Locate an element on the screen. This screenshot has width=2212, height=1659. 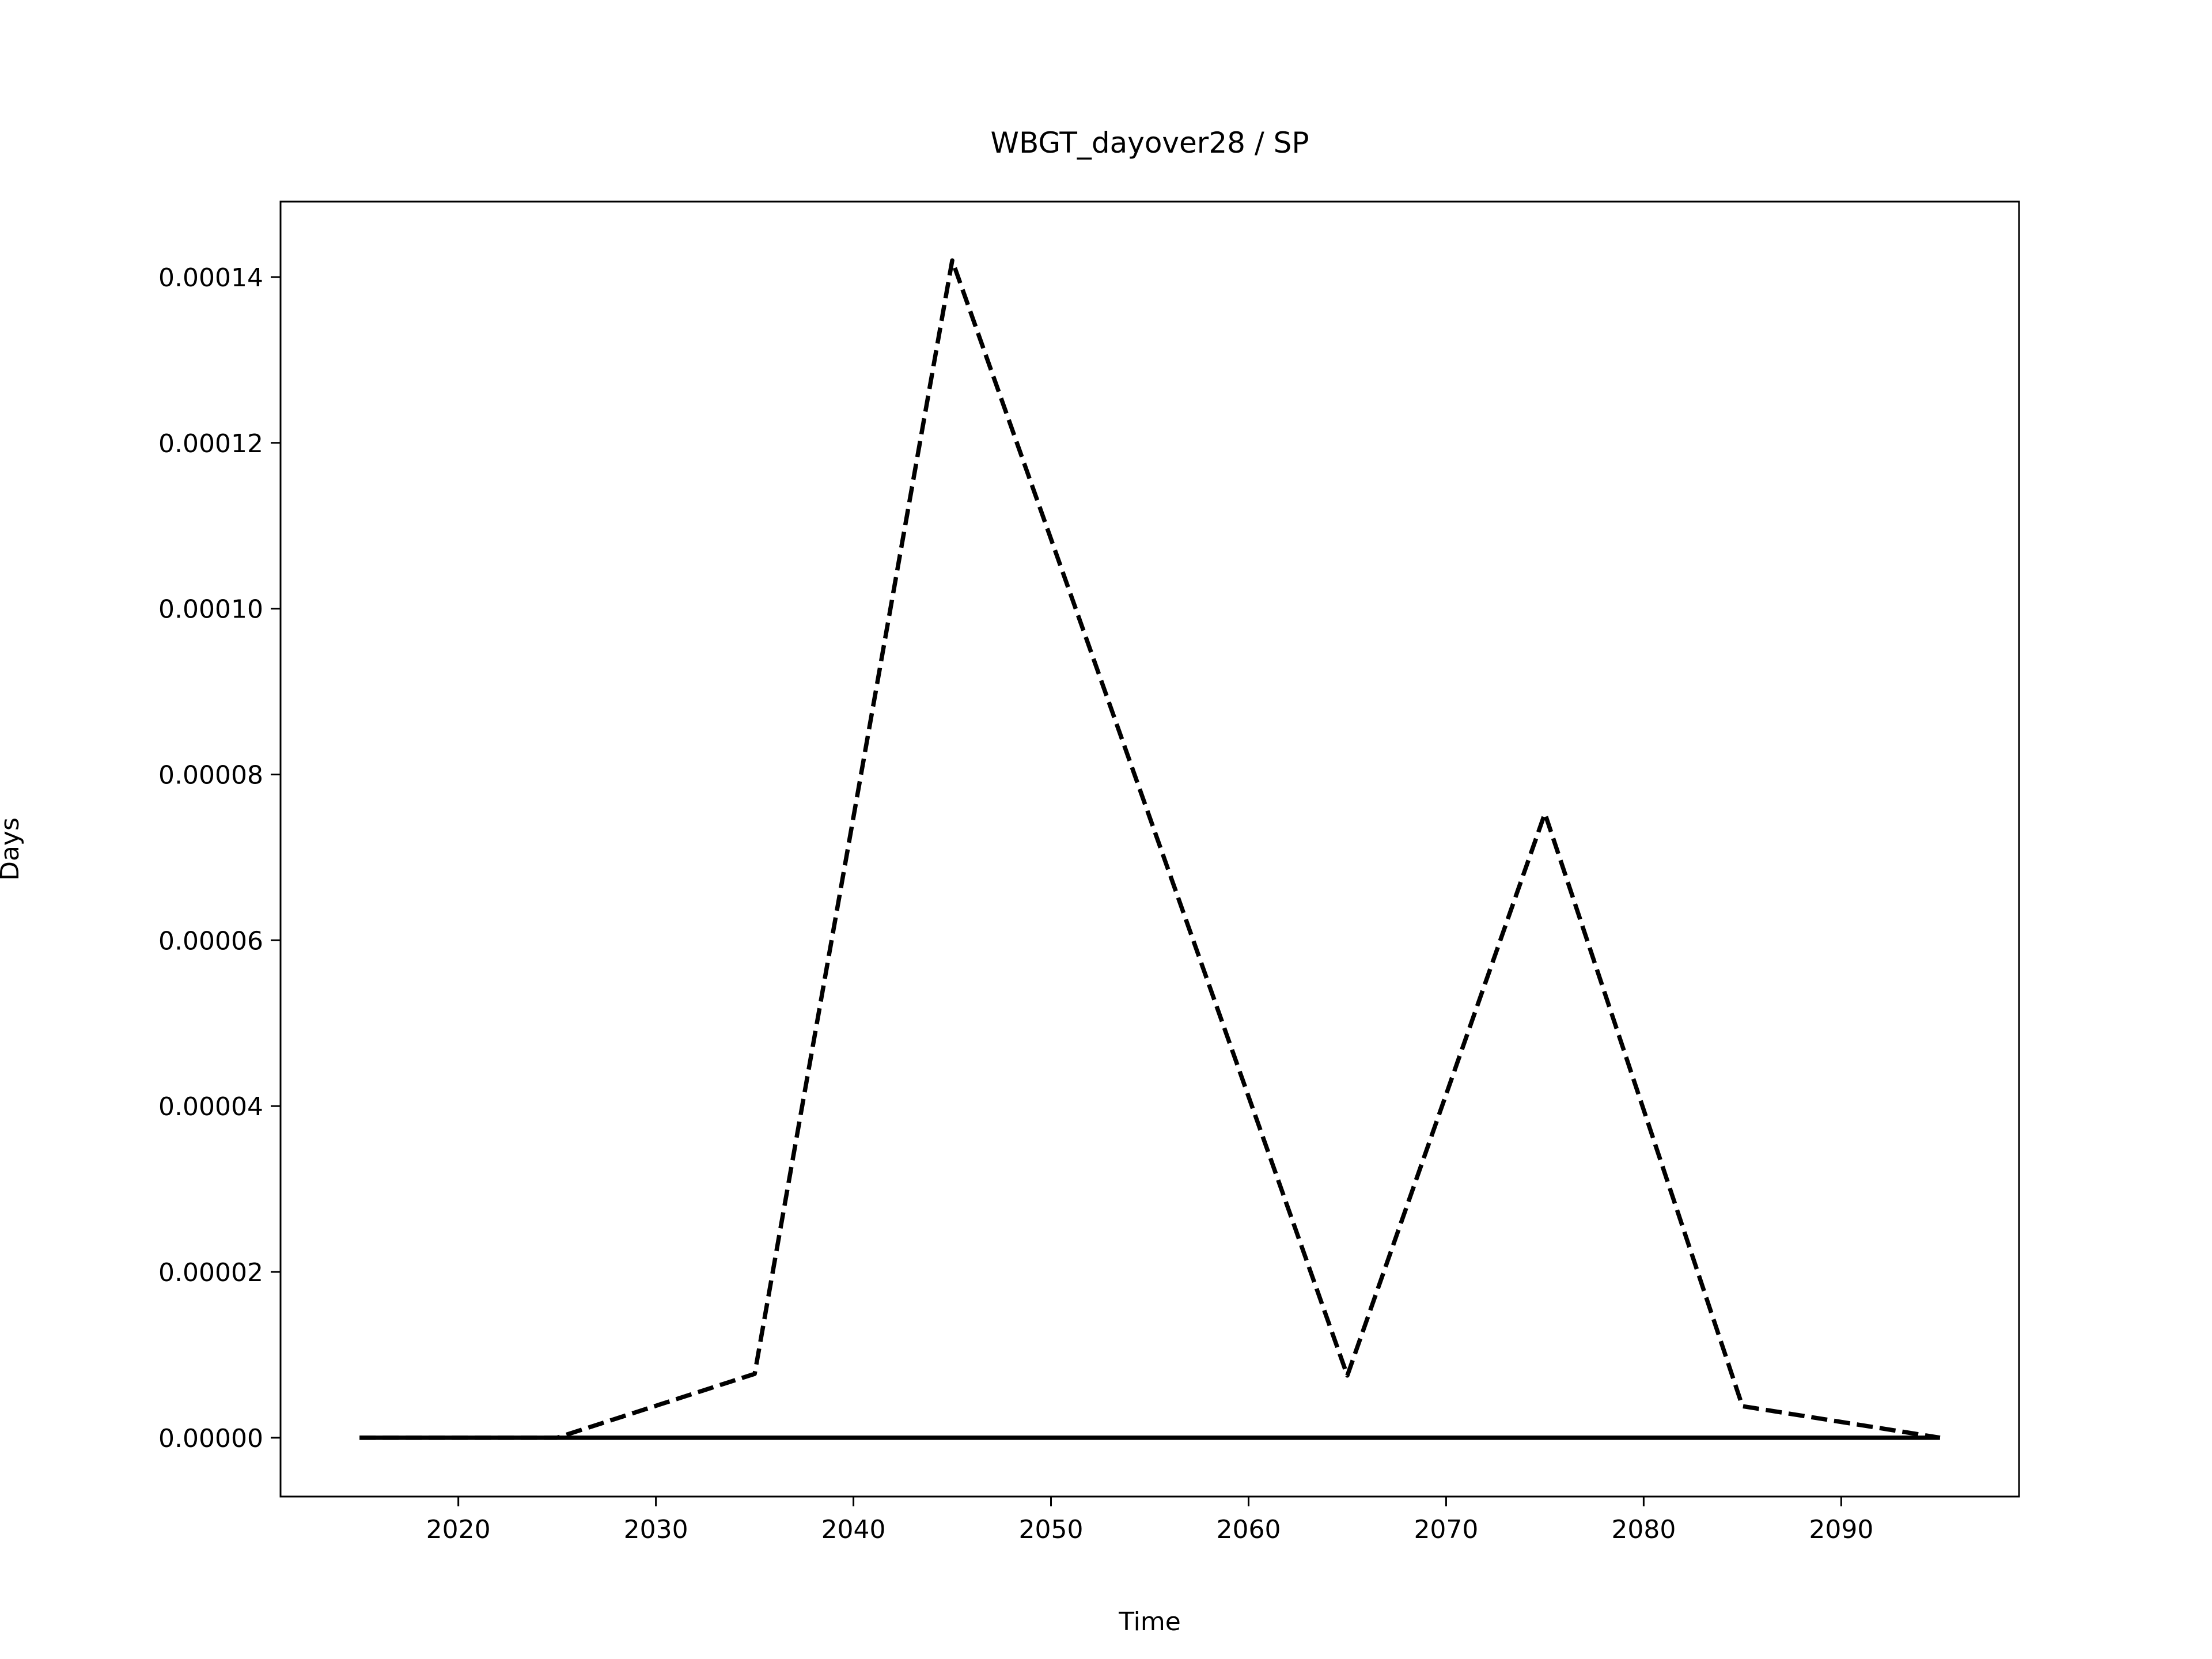
y-tick-label: 0.00012 is located at coordinates (210, 444).